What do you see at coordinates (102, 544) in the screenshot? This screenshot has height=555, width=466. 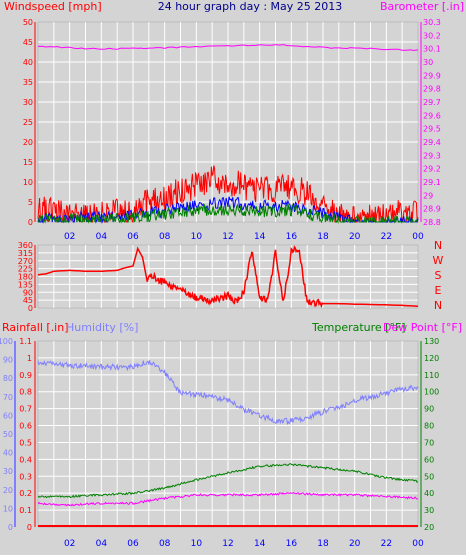 I see `rain-x-tick-label: 04` at bounding box center [102, 544].